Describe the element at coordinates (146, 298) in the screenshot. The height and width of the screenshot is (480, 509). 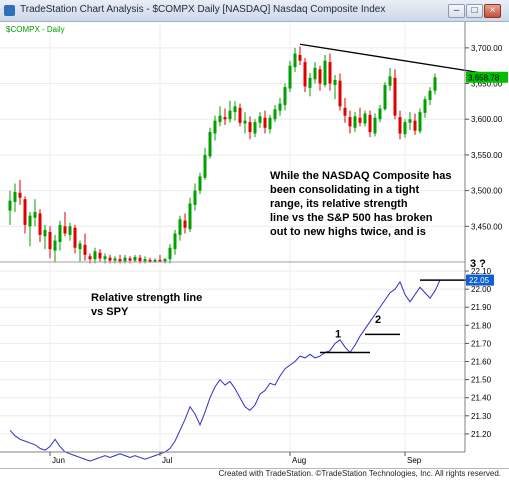
I see `rs-label-line: Relative strength line` at that location.